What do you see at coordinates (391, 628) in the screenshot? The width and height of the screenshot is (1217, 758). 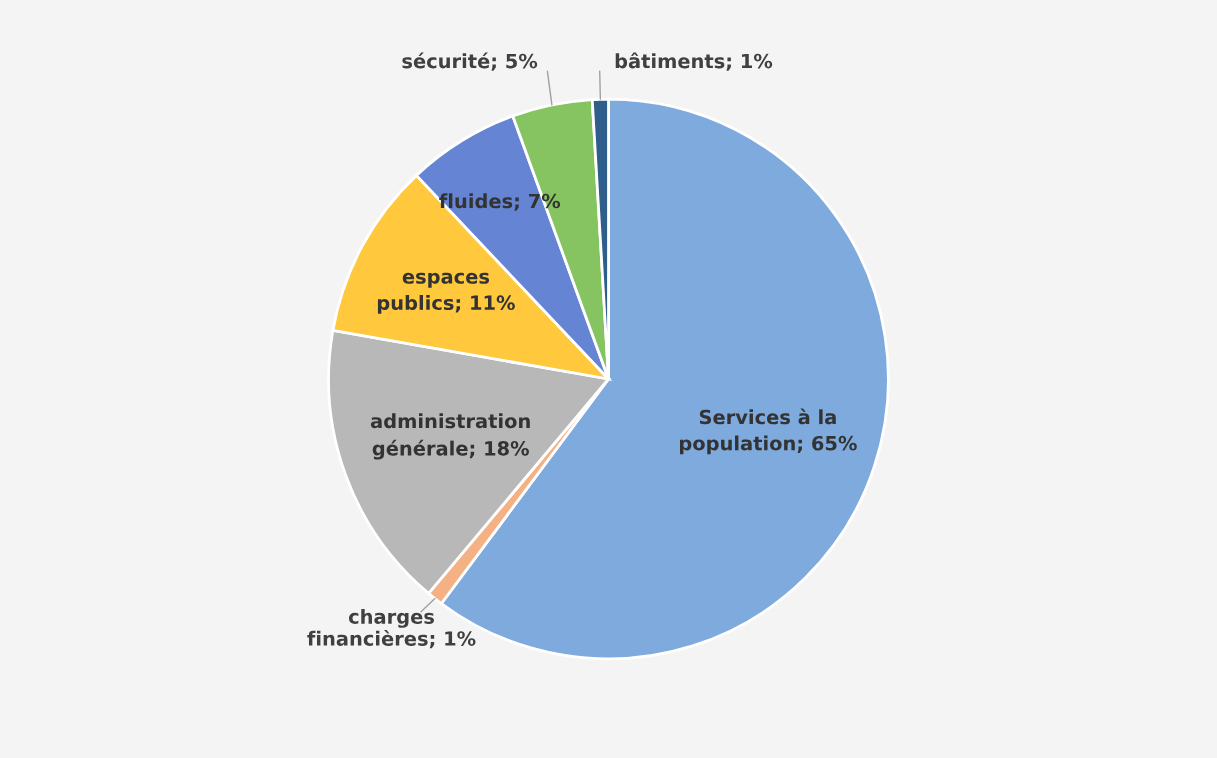 I see `slice-label: charges financières; 1%` at bounding box center [391, 628].